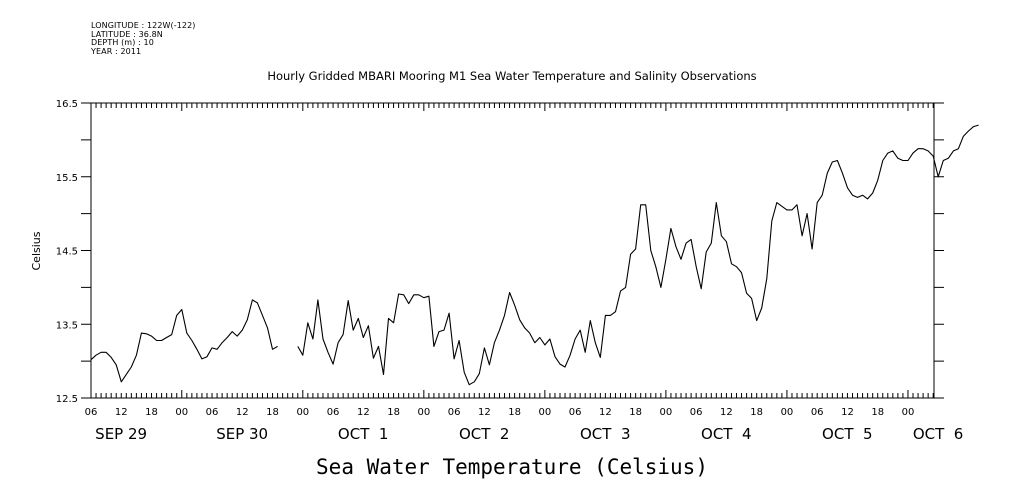  What do you see at coordinates (184, 341) in the screenshot?
I see `temperature-line-segment` at bounding box center [184, 341].